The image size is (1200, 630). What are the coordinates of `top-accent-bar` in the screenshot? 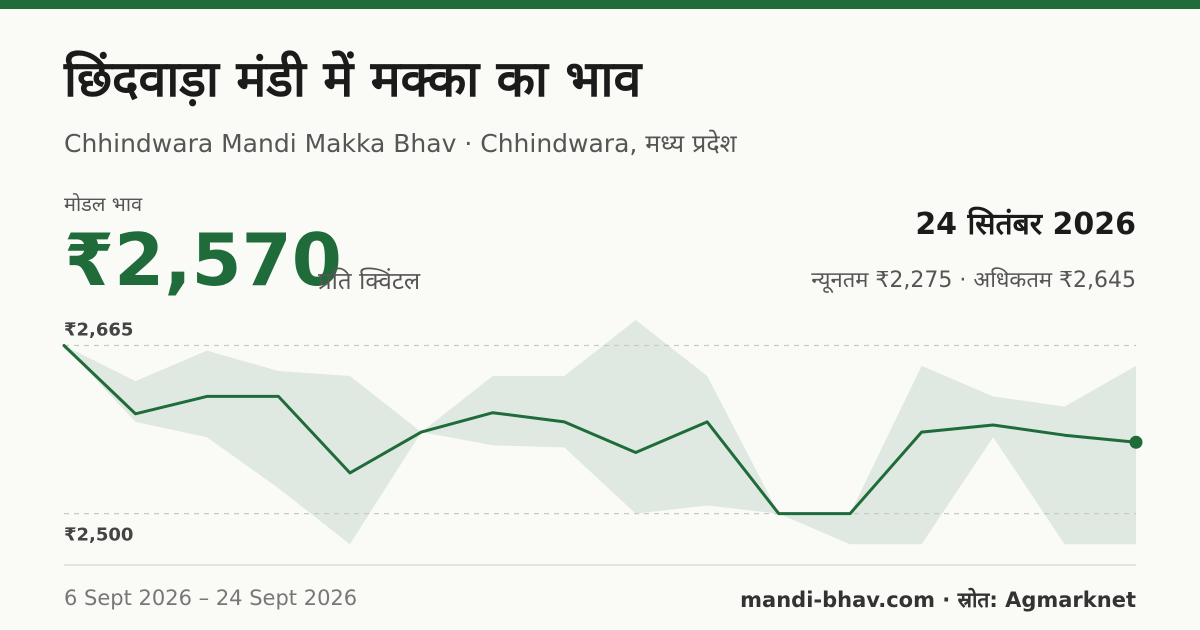 It's located at (600, 4).